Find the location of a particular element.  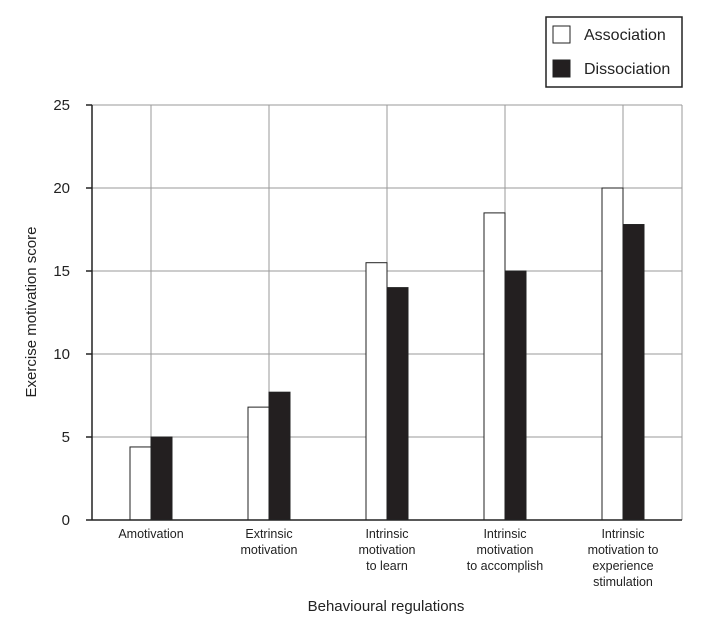

x-category-label: Extrinsic motivation is located at coordinates (269, 542).